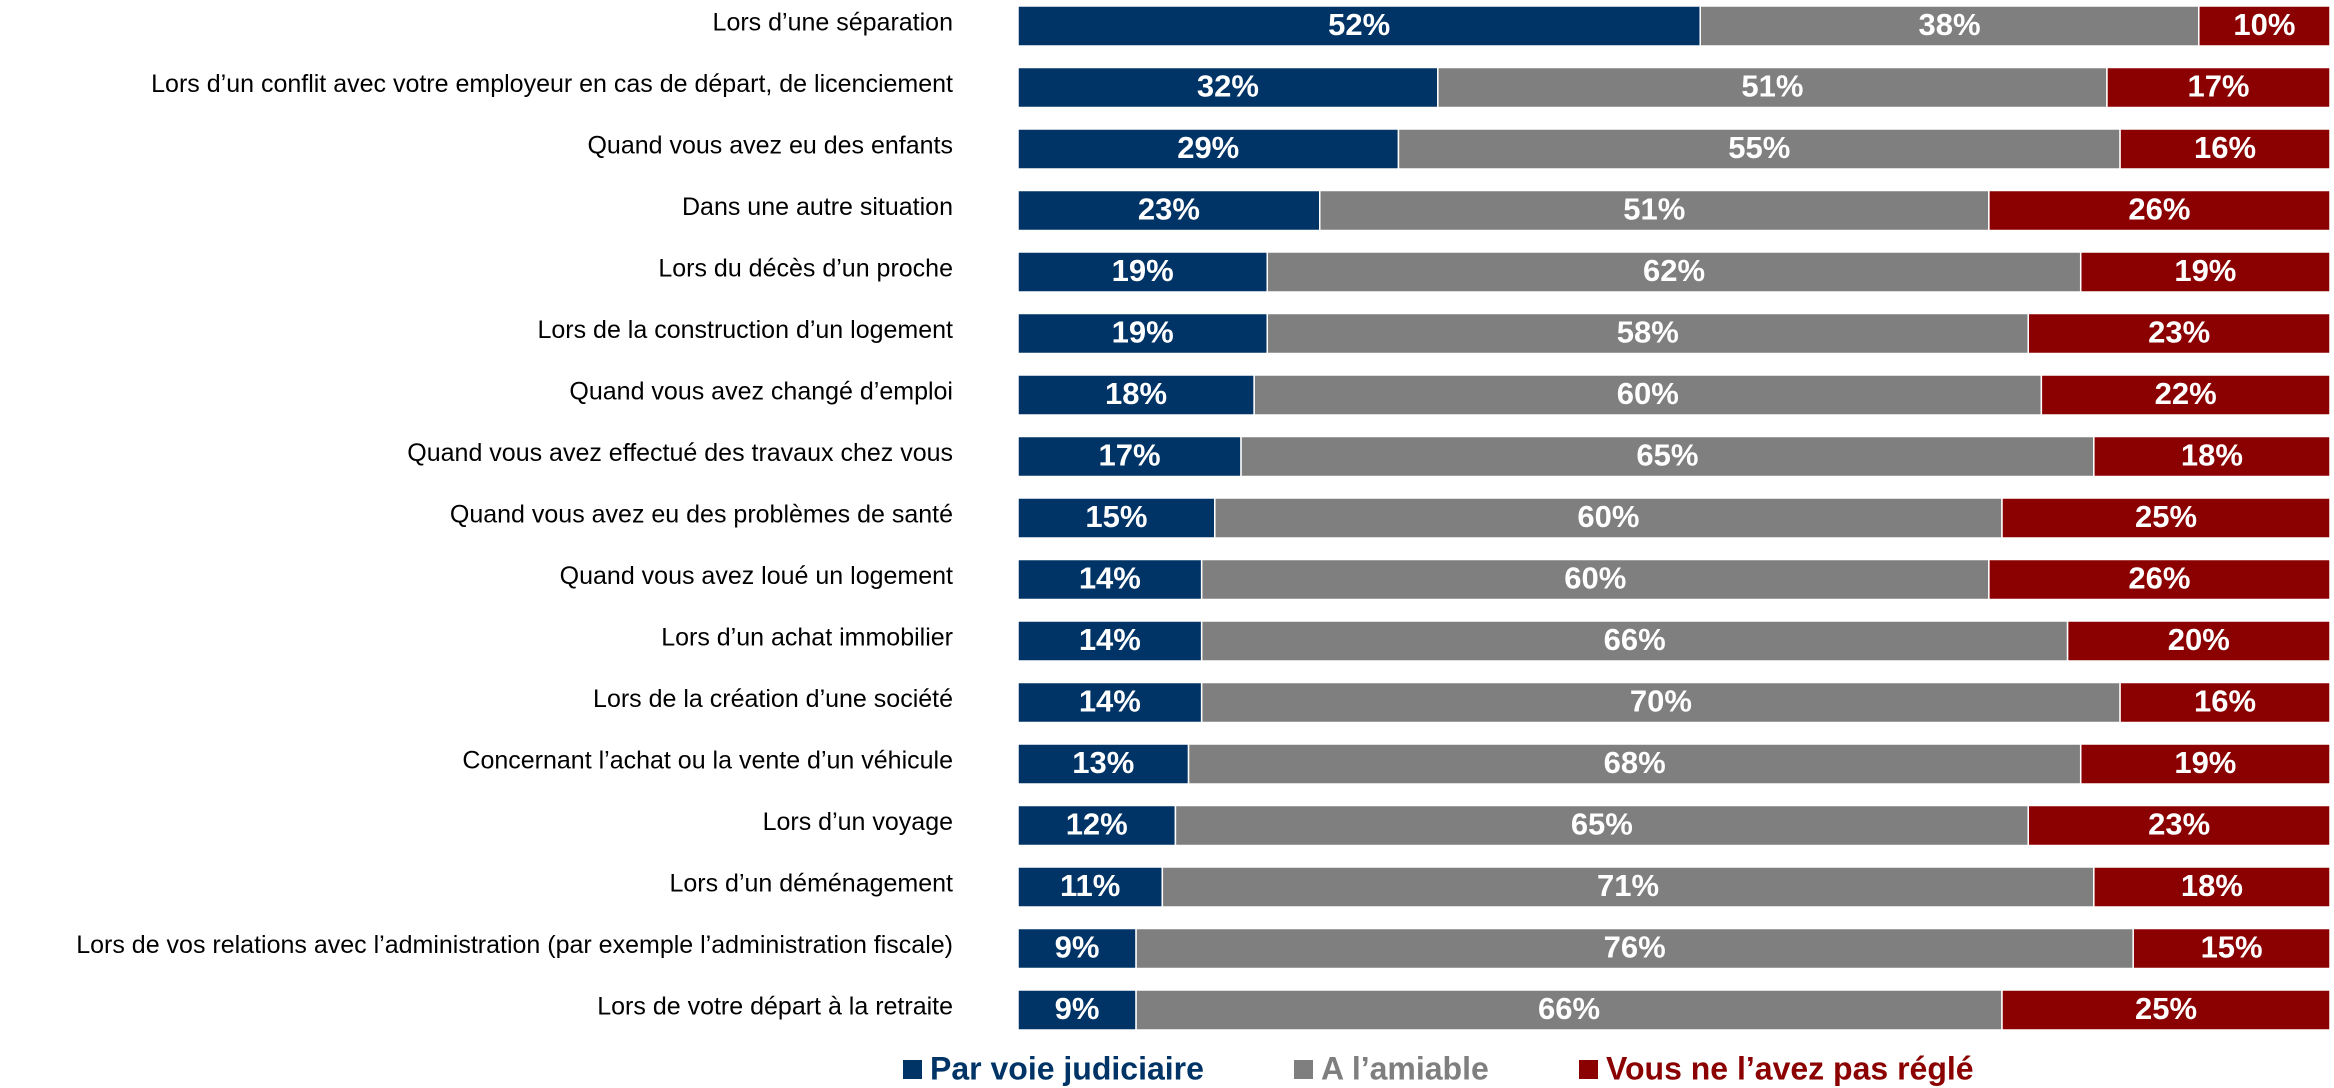 The image size is (2334, 1088). I want to click on value-label: 13%, so click(1103, 762).